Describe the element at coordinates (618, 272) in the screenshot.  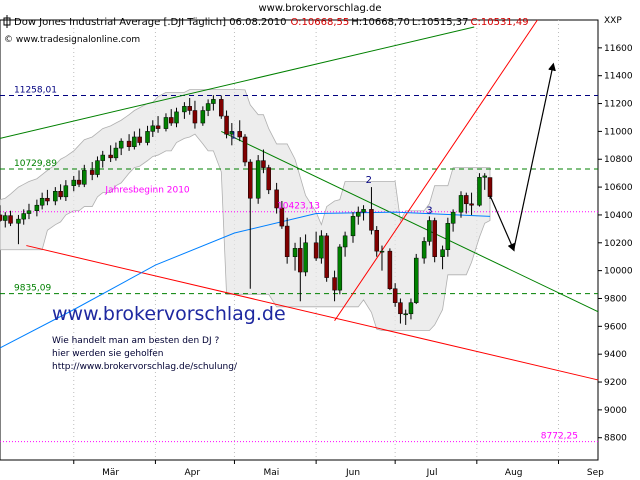
I see `y-tick-label: 10000` at that location.